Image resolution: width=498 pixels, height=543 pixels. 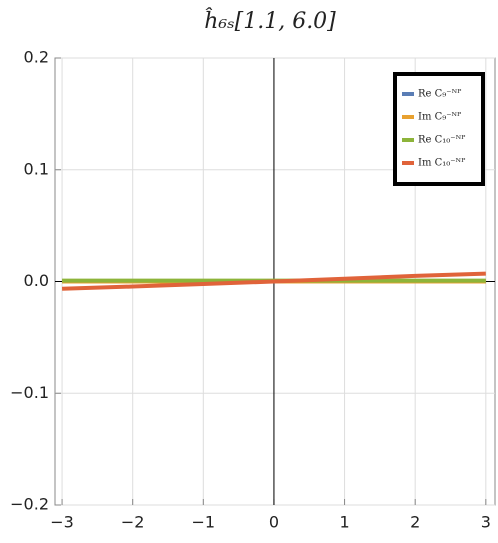 I want to click on legend-label: Im C₉⁻ᴺᴾ, so click(x=440, y=117).